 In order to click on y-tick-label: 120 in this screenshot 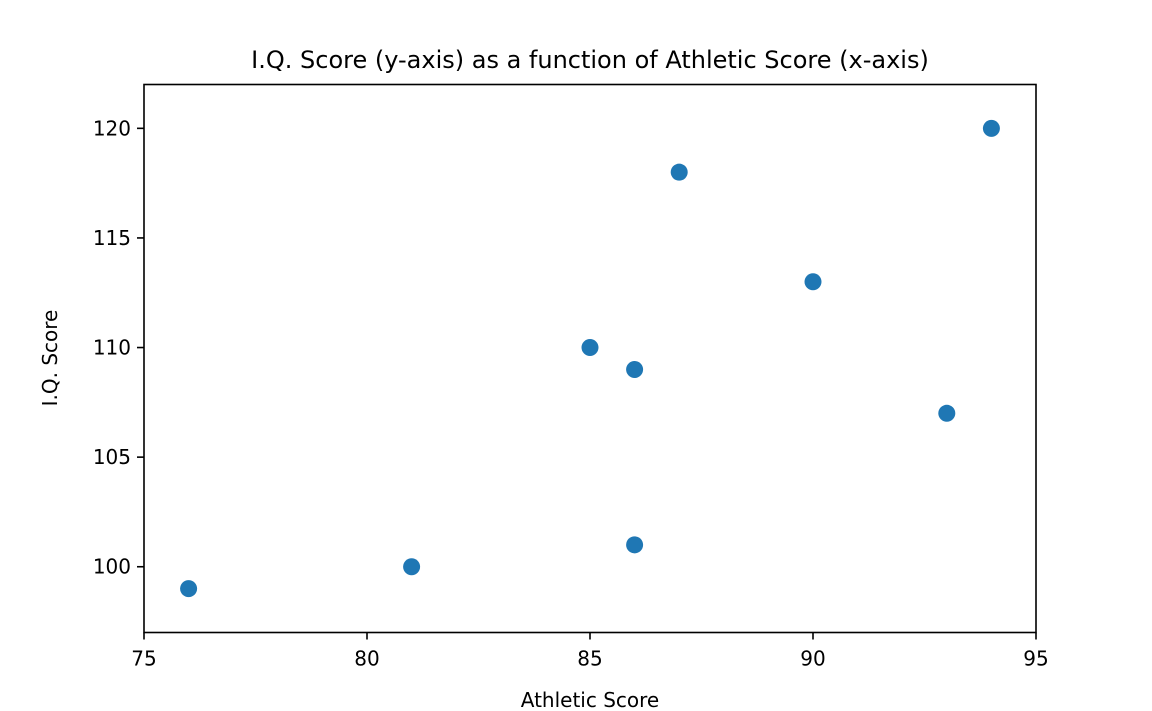, I will do `click(112, 128)`.